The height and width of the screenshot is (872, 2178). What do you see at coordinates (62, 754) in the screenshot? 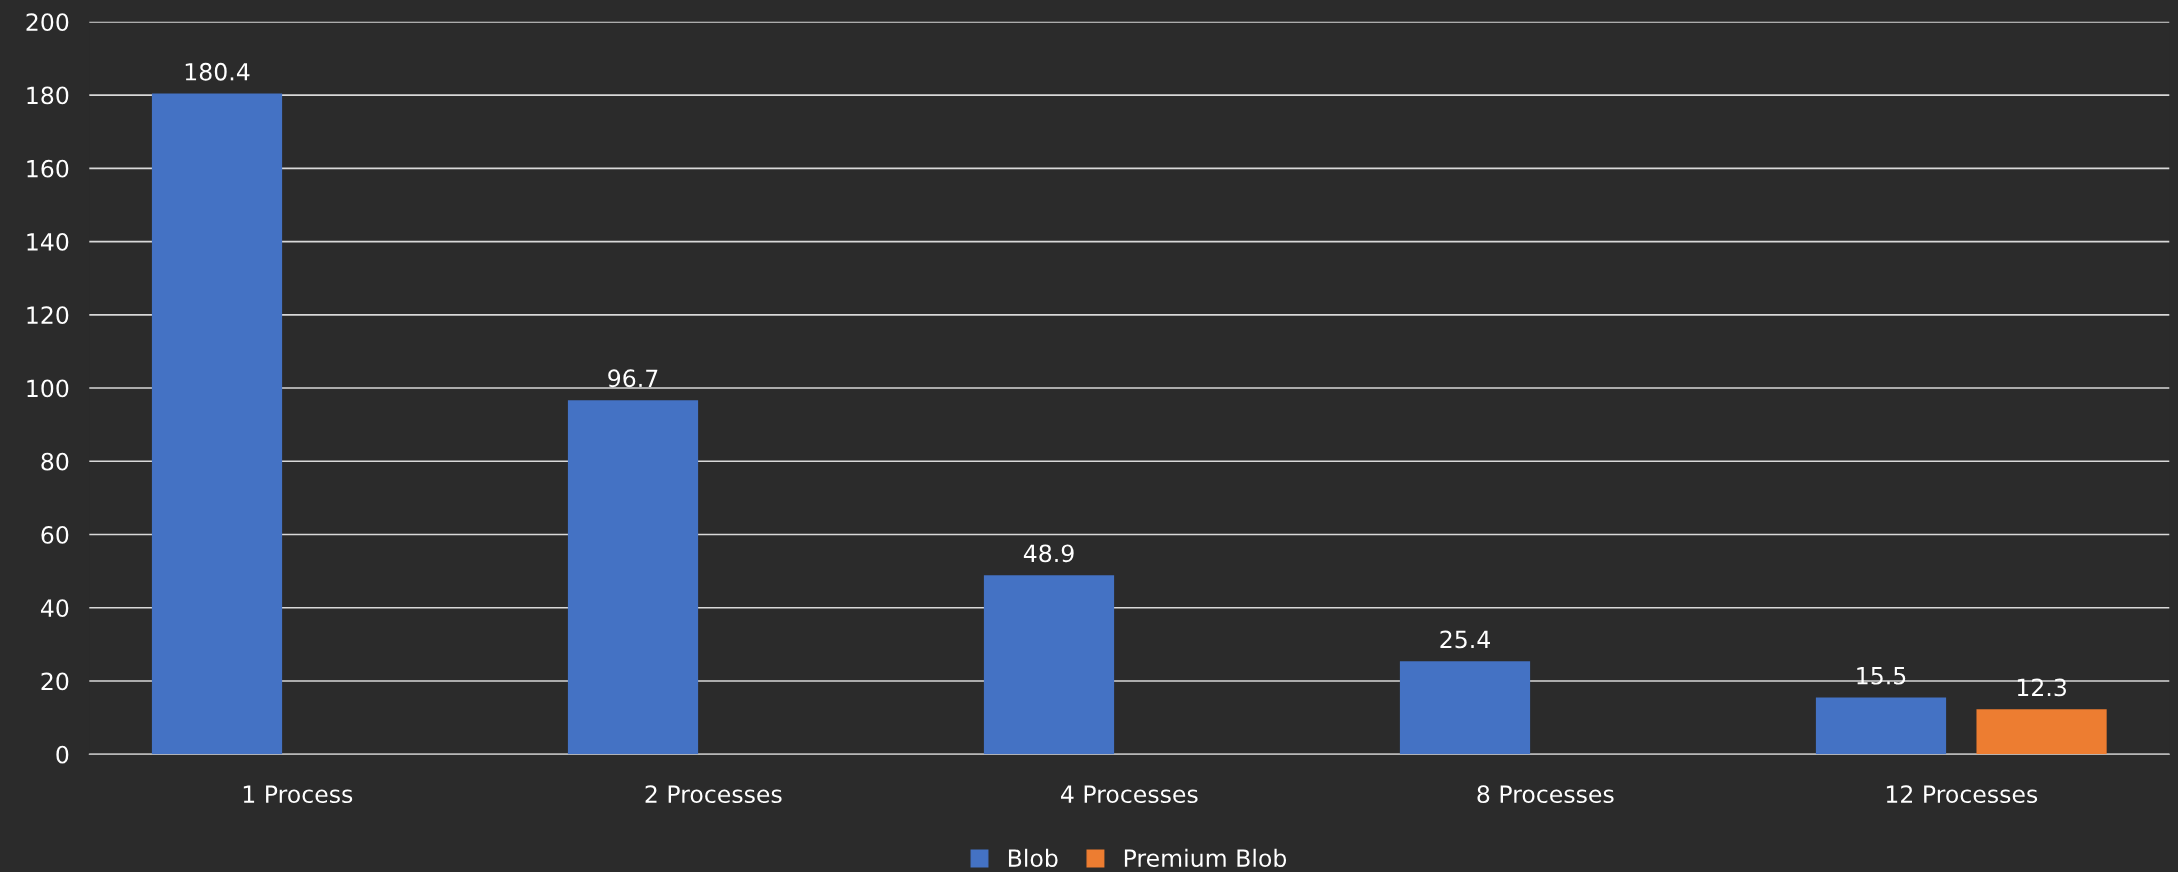
I see `y-tick-label: 0` at bounding box center [62, 754].